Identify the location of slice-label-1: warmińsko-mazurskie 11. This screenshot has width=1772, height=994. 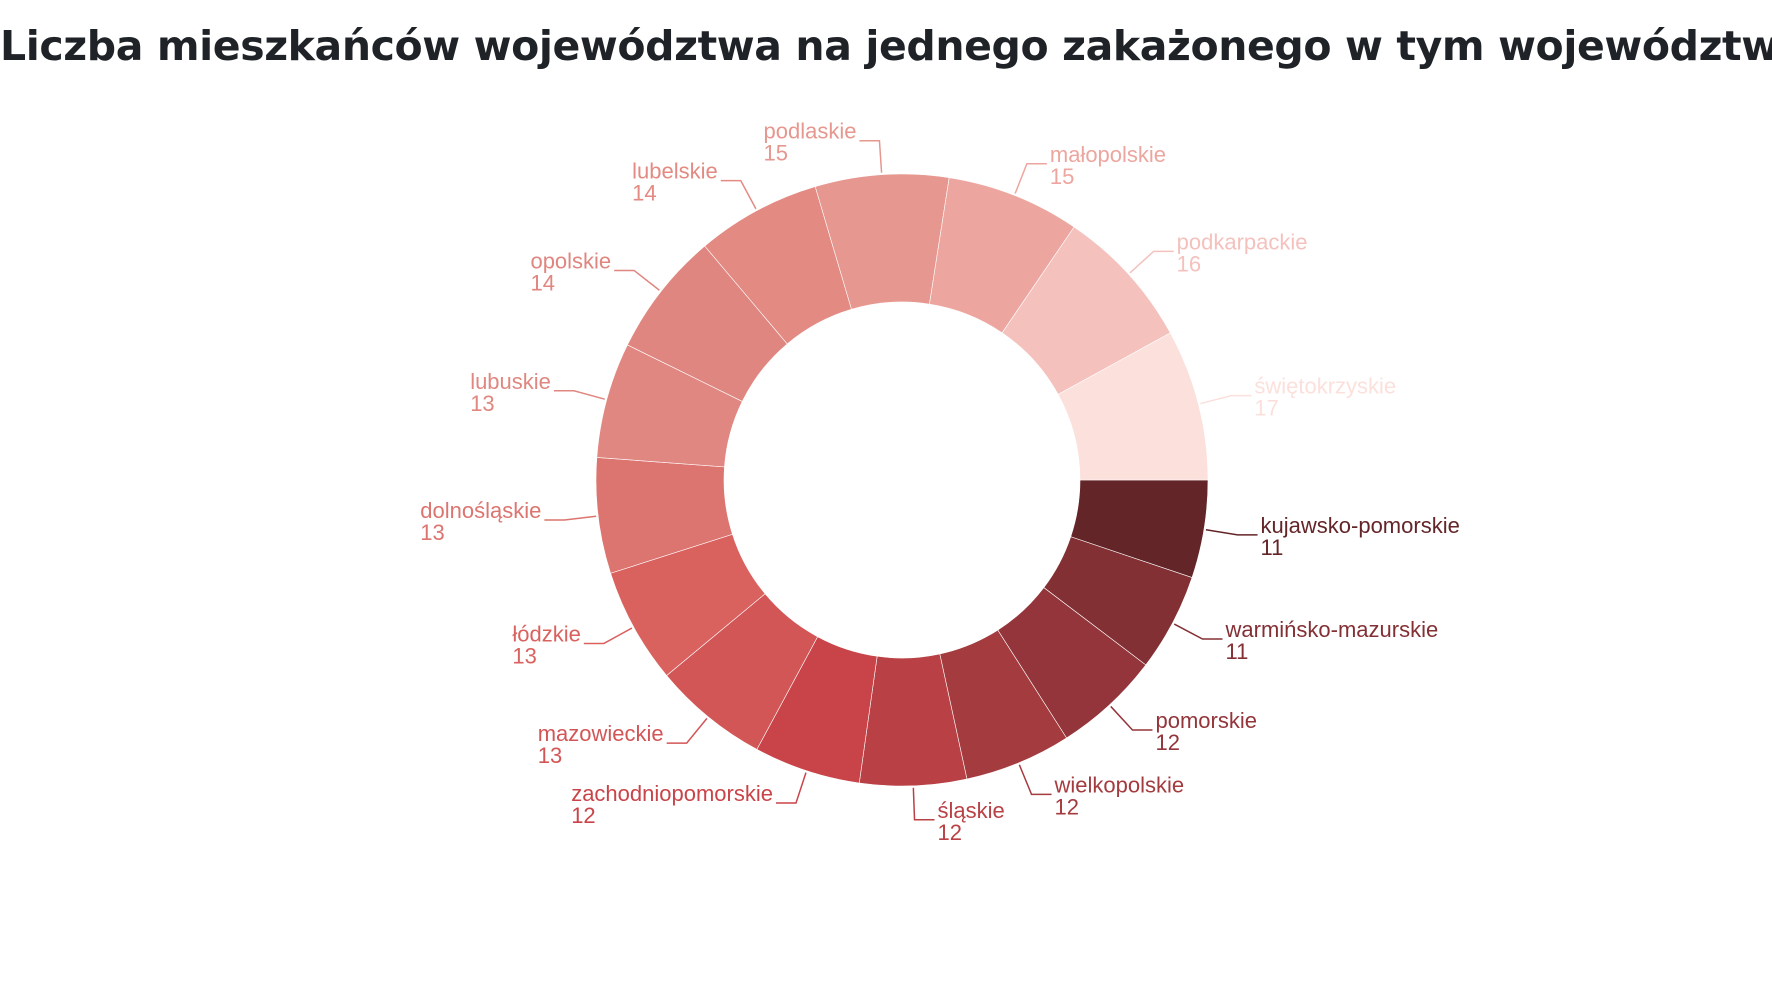
(1332, 640).